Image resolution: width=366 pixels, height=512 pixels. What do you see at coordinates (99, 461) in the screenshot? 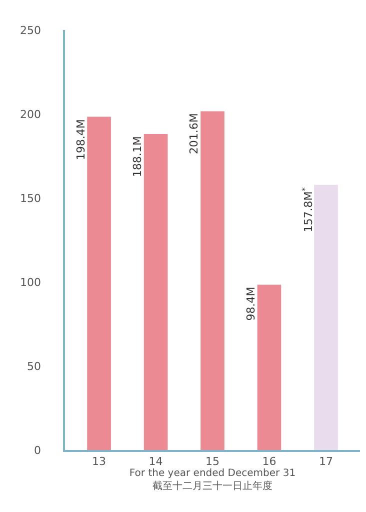
I see `x-tick-label: 13` at bounding box center [99, 461].